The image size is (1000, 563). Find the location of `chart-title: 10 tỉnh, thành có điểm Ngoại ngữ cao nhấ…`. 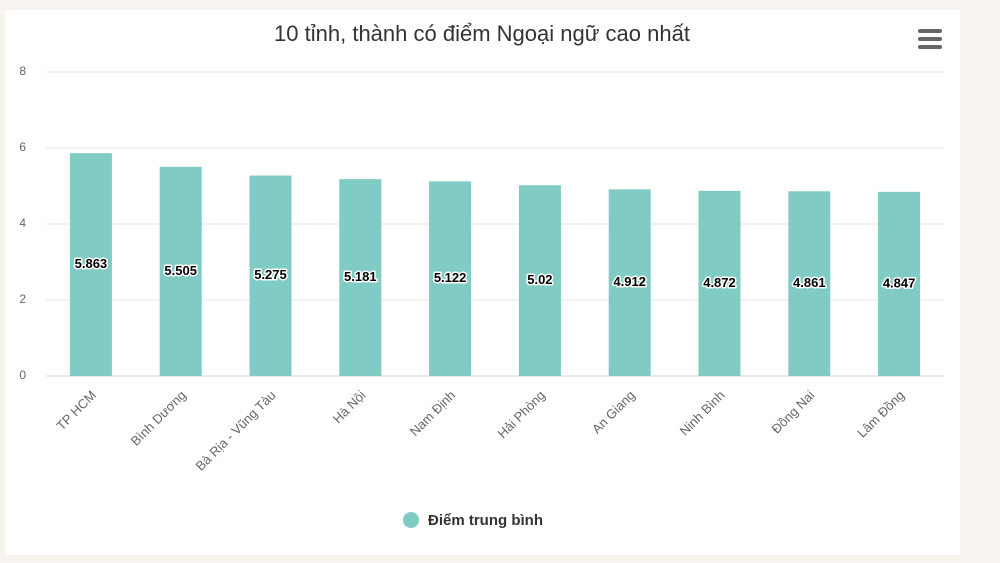

chart-title: 10 tỉnh, thành có điểm Ngoại ngữ cao nhấ… is located at coordinates (482, 33).